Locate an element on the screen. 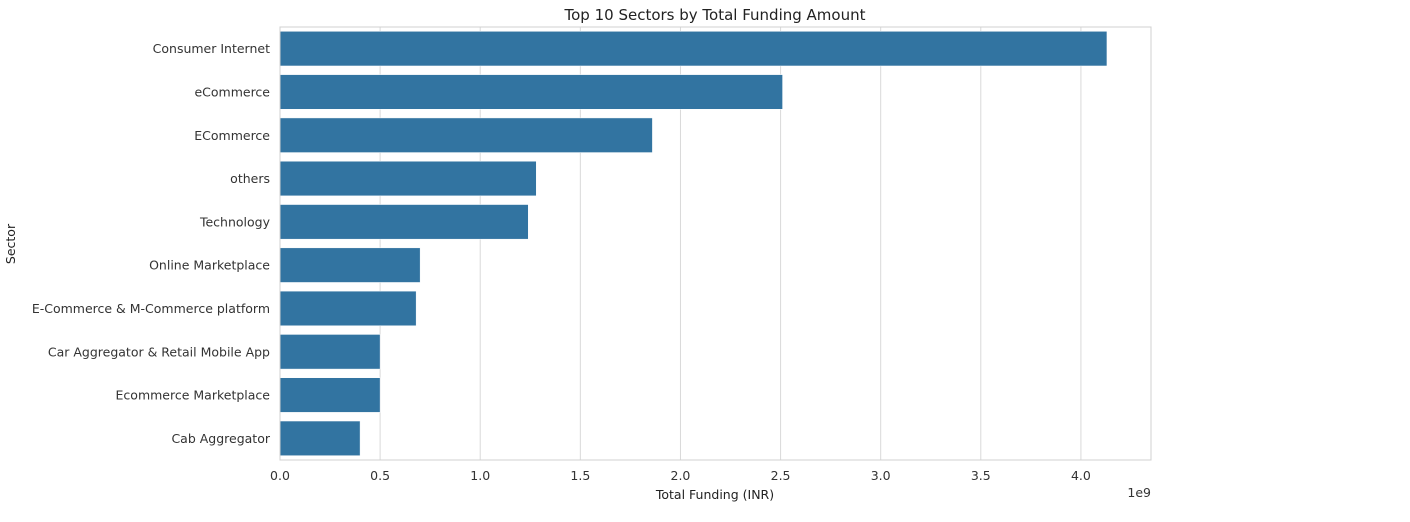 This screenshot has height=522, width=1410. y-tick-label: Consumer Internet is located at coordinates (211, 48).